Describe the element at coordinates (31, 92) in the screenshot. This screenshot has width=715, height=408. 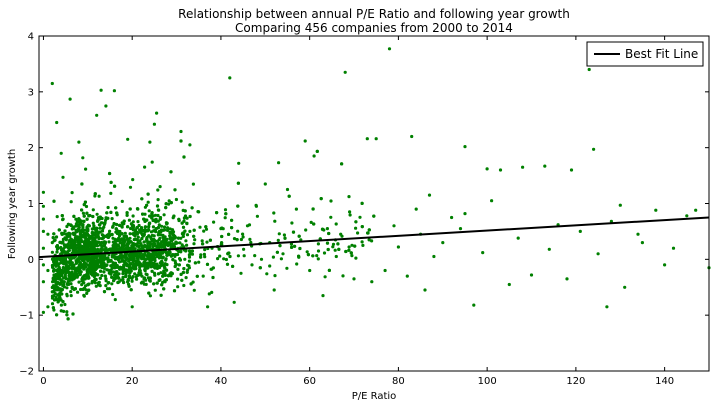
I see `y-tick-label: 3` at that location.